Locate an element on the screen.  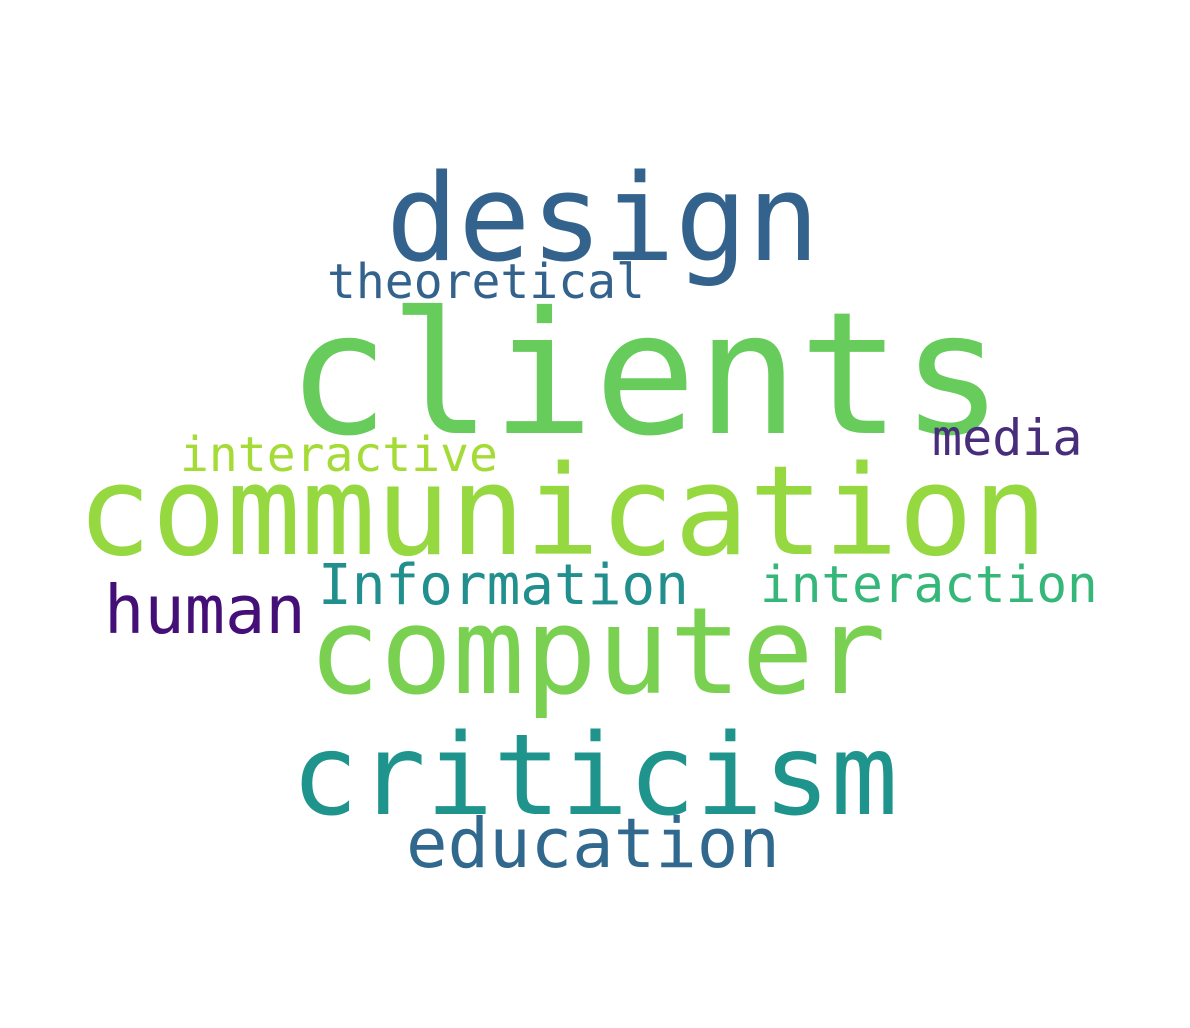
word-criticism: criticism is located at coordinates (594, 776).